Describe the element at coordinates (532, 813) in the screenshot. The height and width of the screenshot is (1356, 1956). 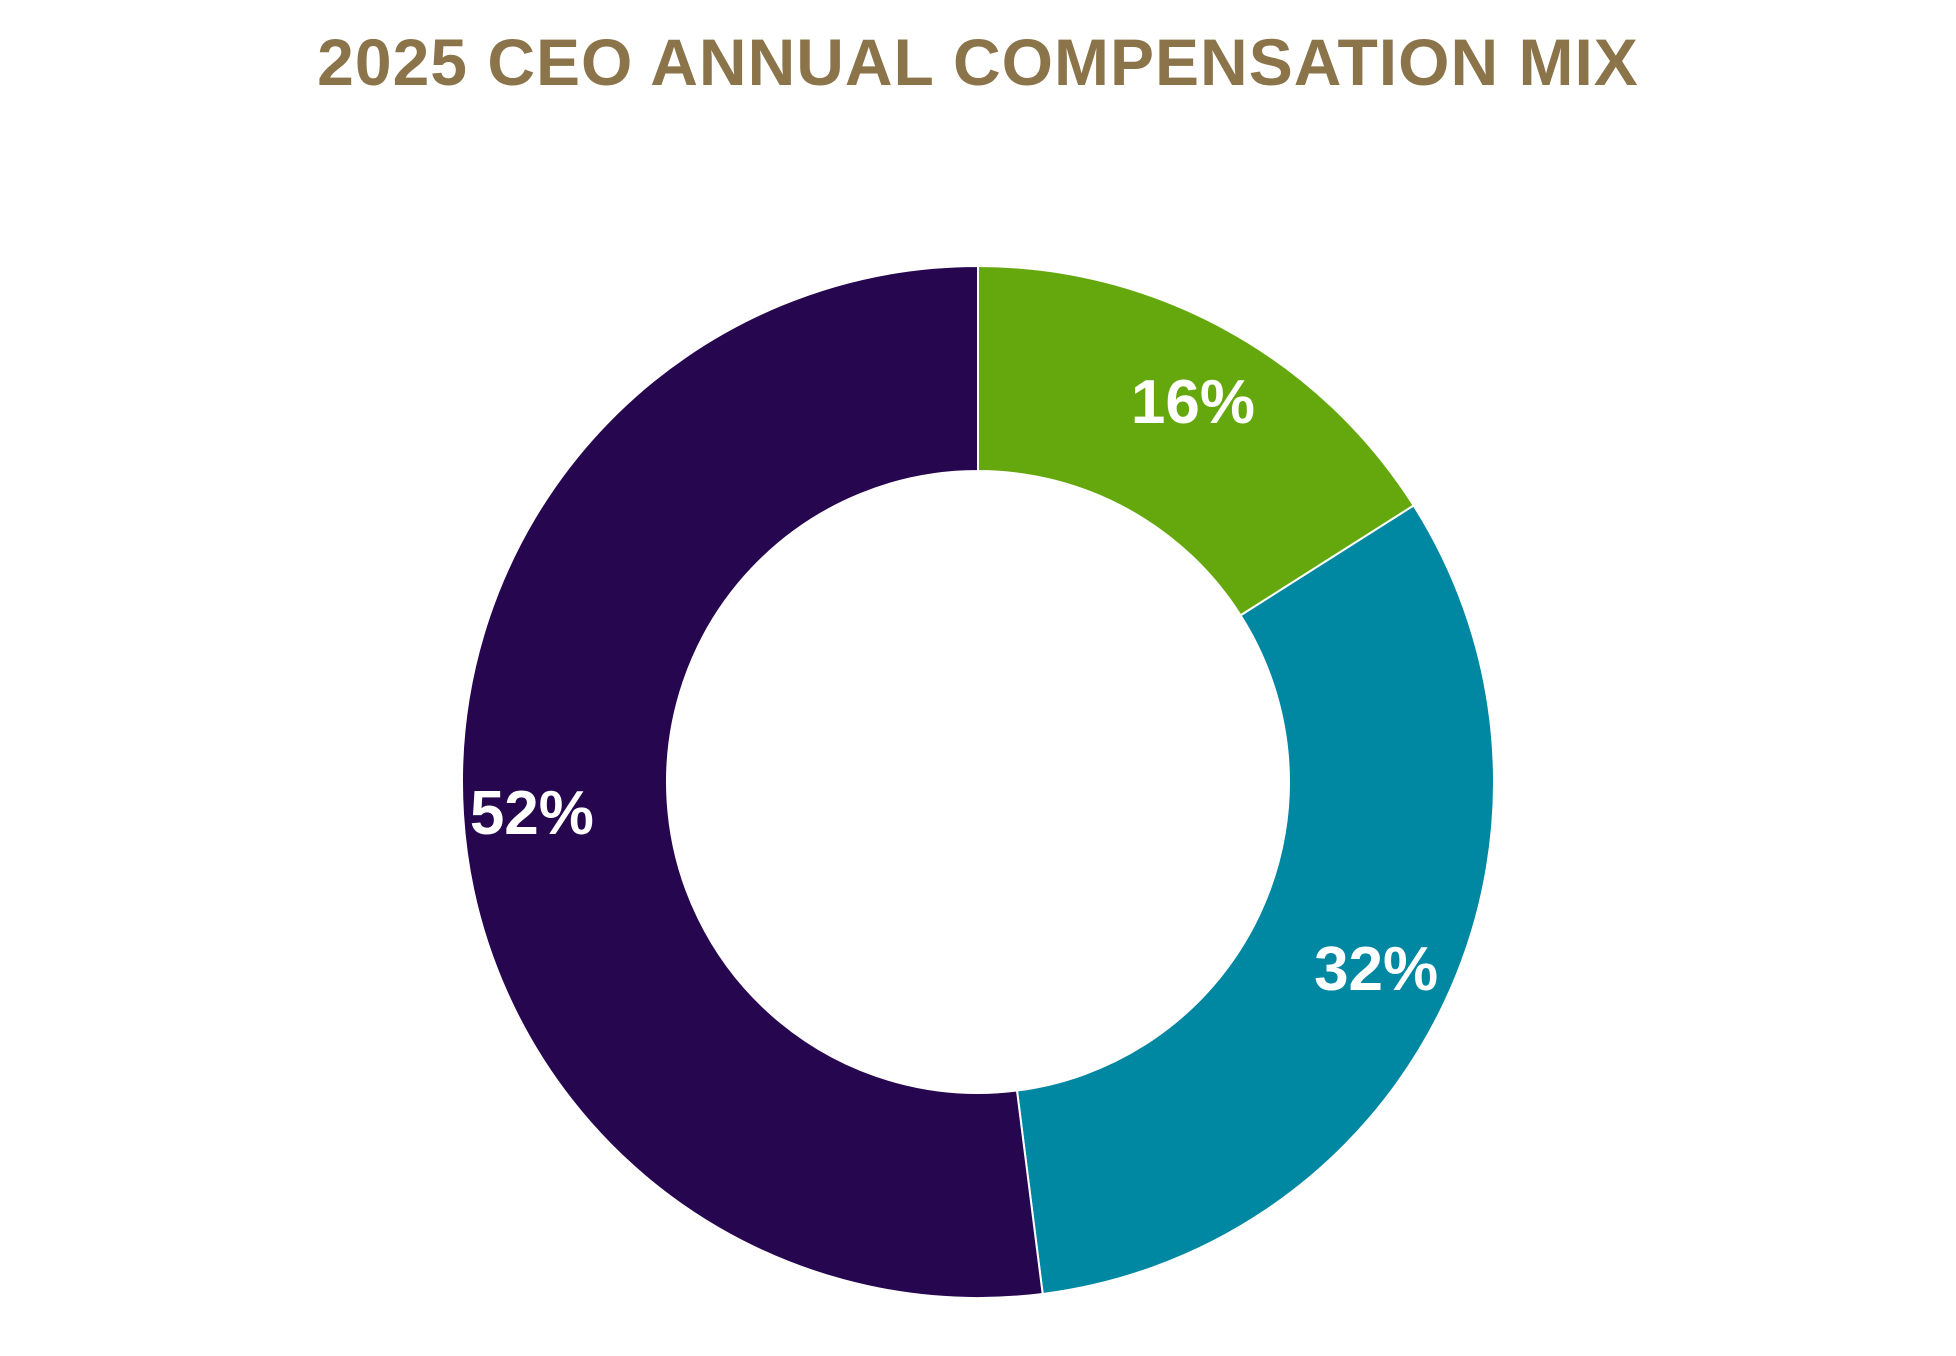
I see `data-label-52: 52%` at that location.